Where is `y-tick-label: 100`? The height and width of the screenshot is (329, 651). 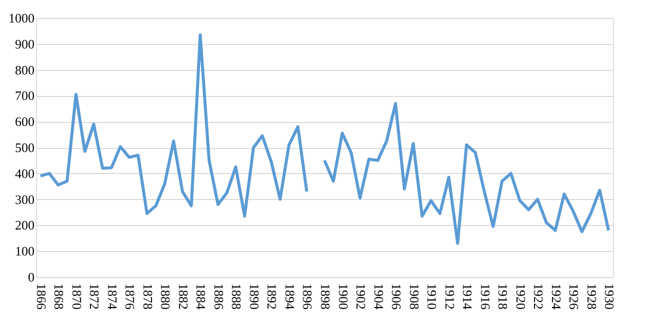 y-tick-label: 100 is located at coordinates (24, 251).